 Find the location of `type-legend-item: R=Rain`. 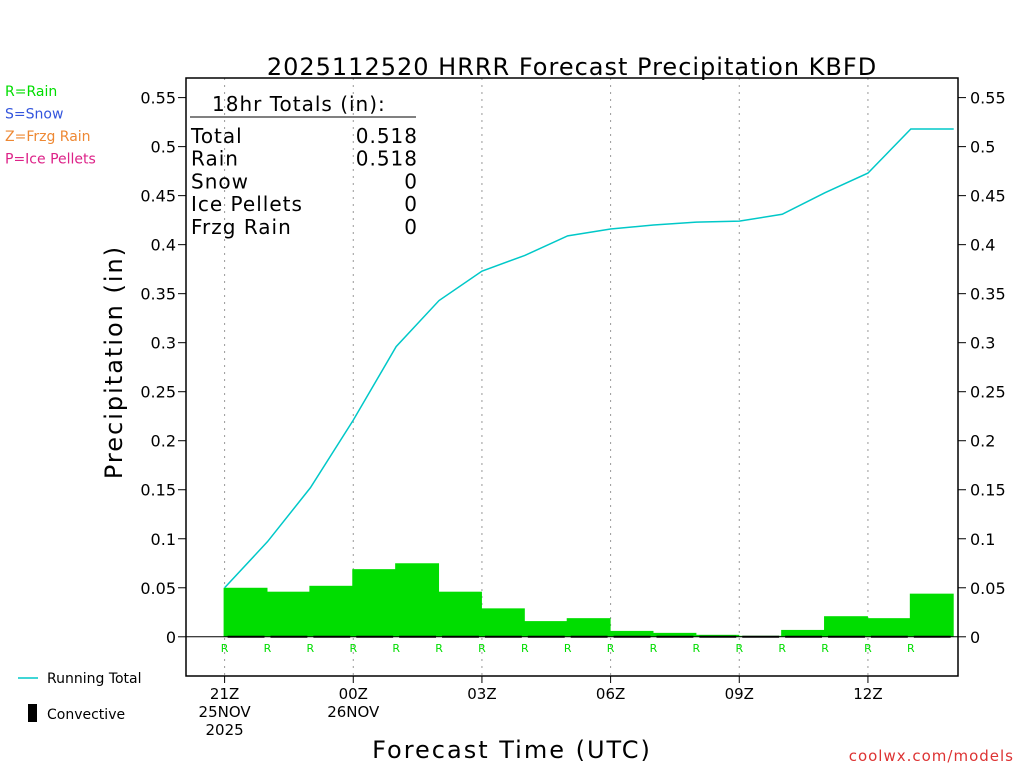

type-legend-item: R=Rain is located at coordinates (31, 92).